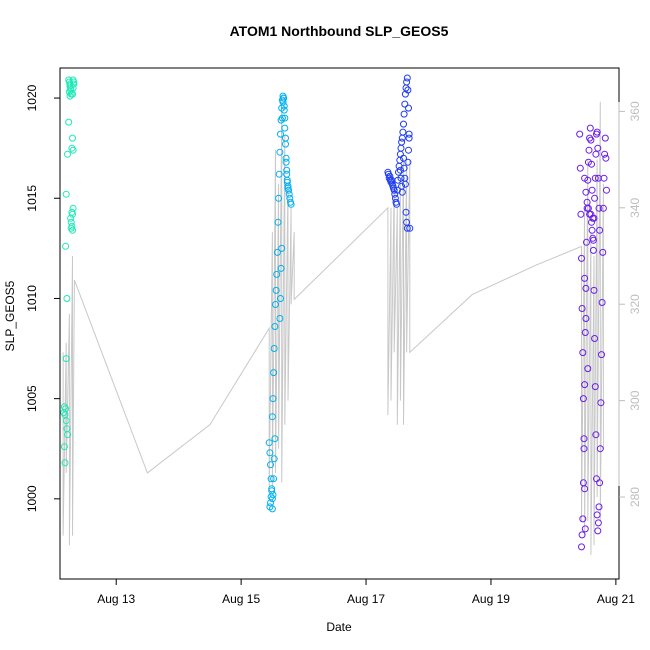 The width and height of the screenshot is (650, 650). What do you see at coordinates (616, 599) in the screenshot?
I see `x-tick-label: Aug 21` at bounding box center [616, 599].